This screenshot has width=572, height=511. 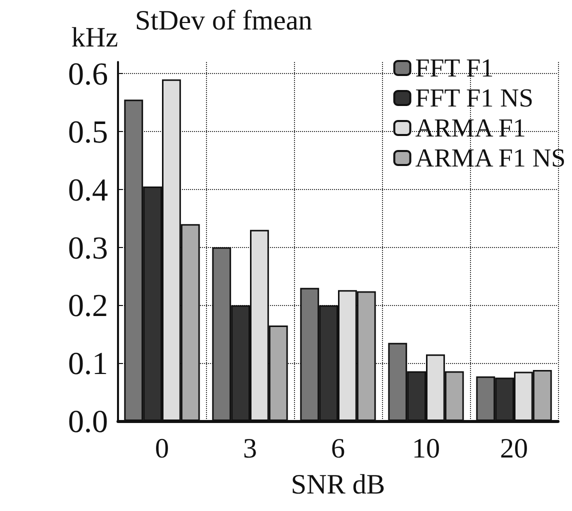 I want to click on x-tick-label: 0, so click(x=162, y=449).